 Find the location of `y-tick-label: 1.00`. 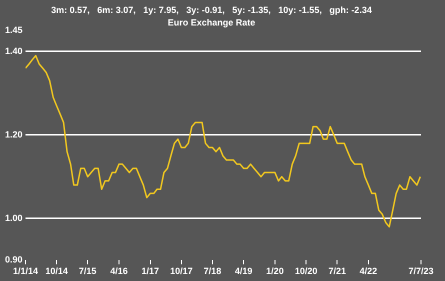

y-tick-label: 1.00 is located at coordinates (13, 217).